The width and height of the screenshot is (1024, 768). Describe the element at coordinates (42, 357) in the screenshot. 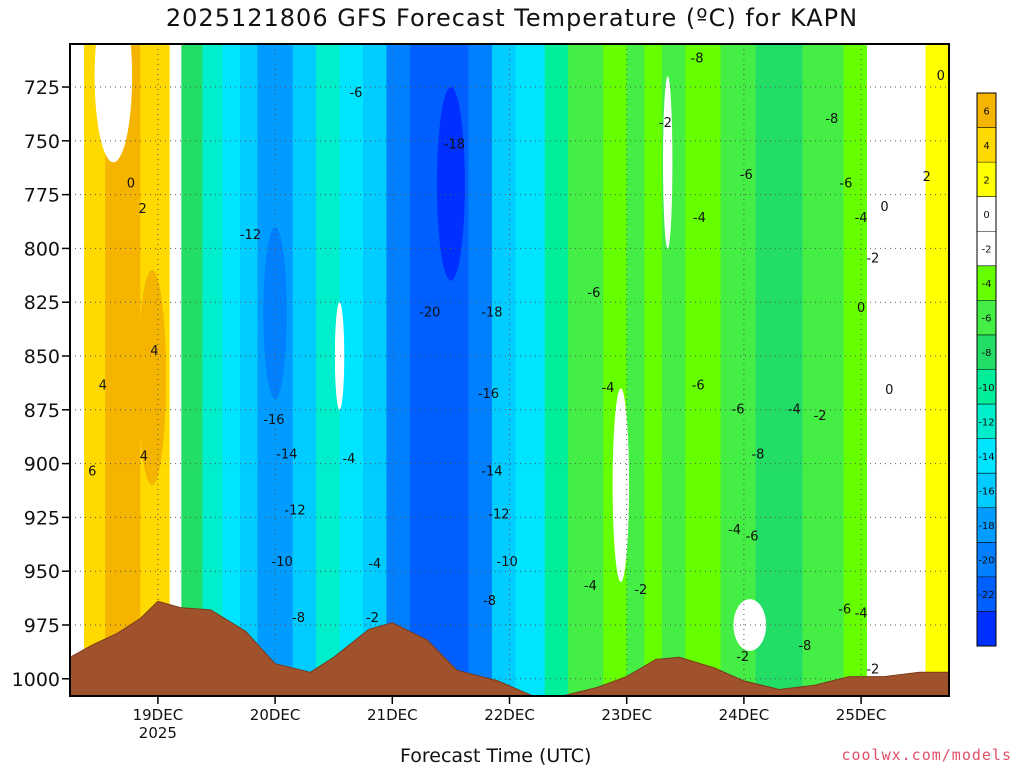

I see `y-tick-label: 850` at that location.